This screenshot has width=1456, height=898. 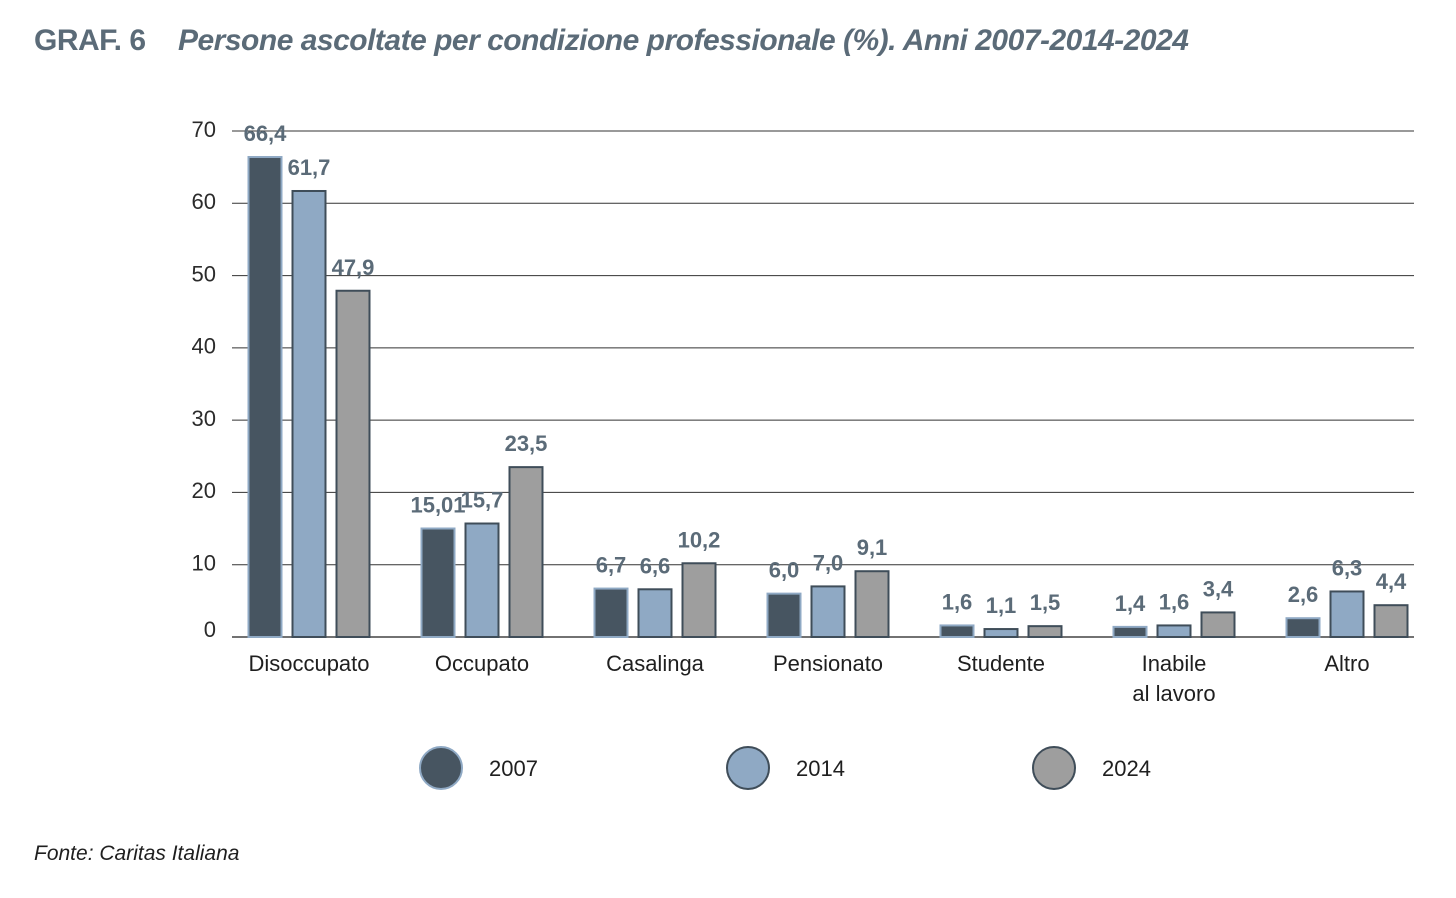 I want to click on legend-swatch-2024, so click(x=1054, y=768).